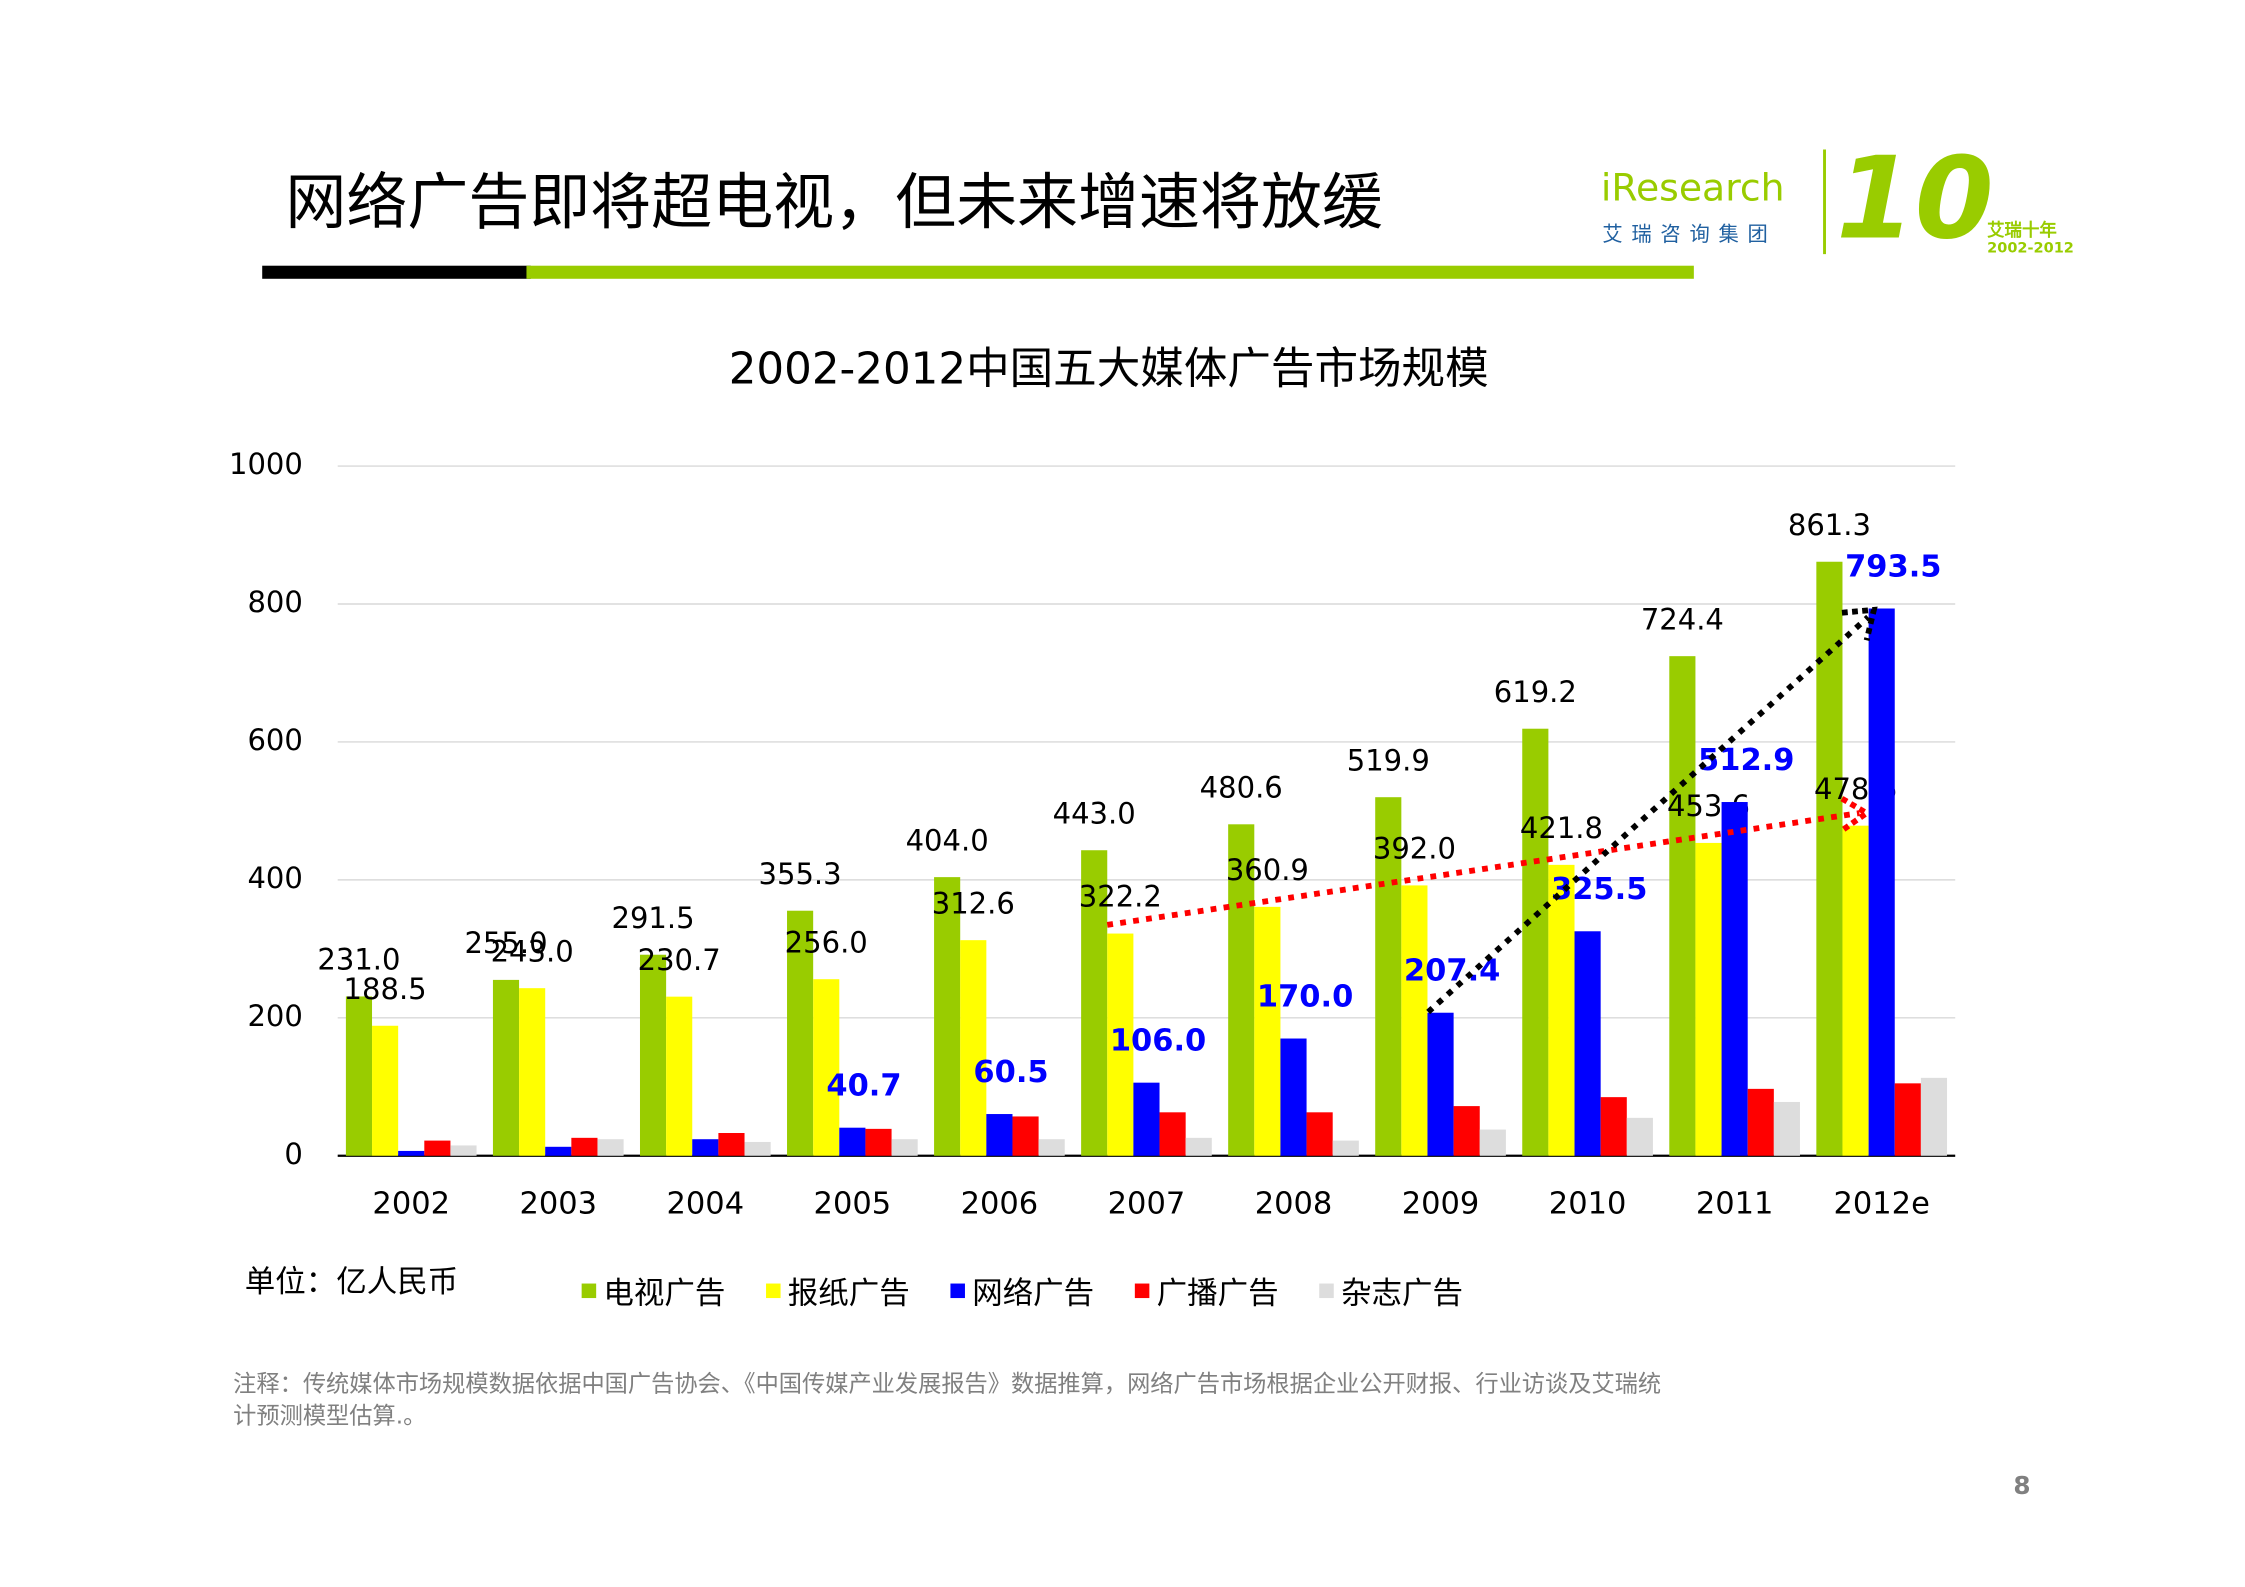 Image resolution: width=2245 pixels, height=1587 pixels. What do you see at coordinates (266, 464) in the screenshot?
I see `y-tick-label: 1000` at bounding box center [266, 464].